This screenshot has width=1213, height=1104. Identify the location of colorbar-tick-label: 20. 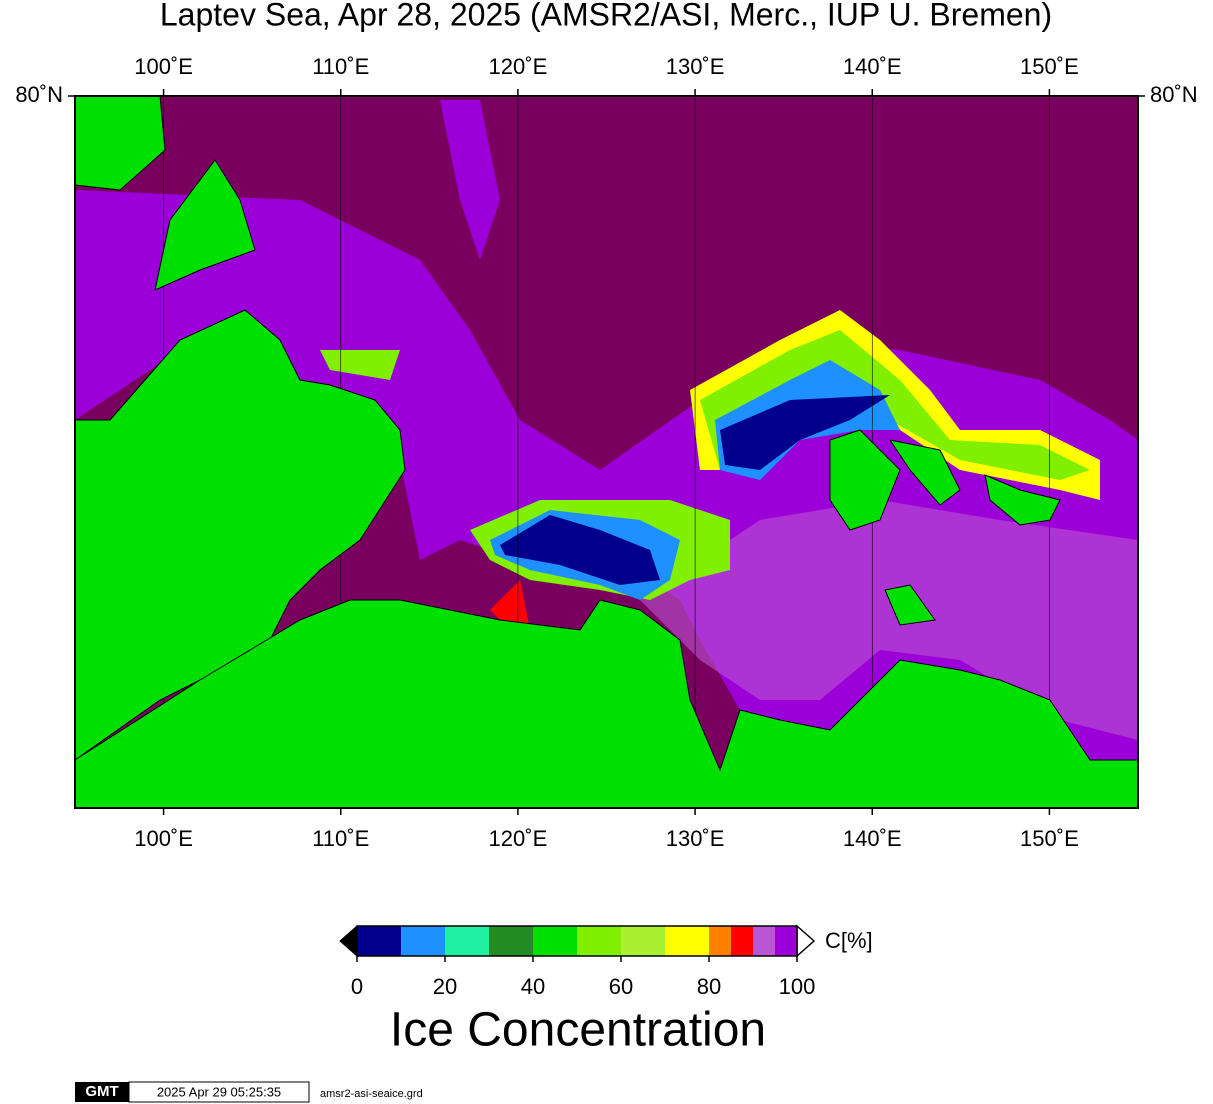
(445, 986).